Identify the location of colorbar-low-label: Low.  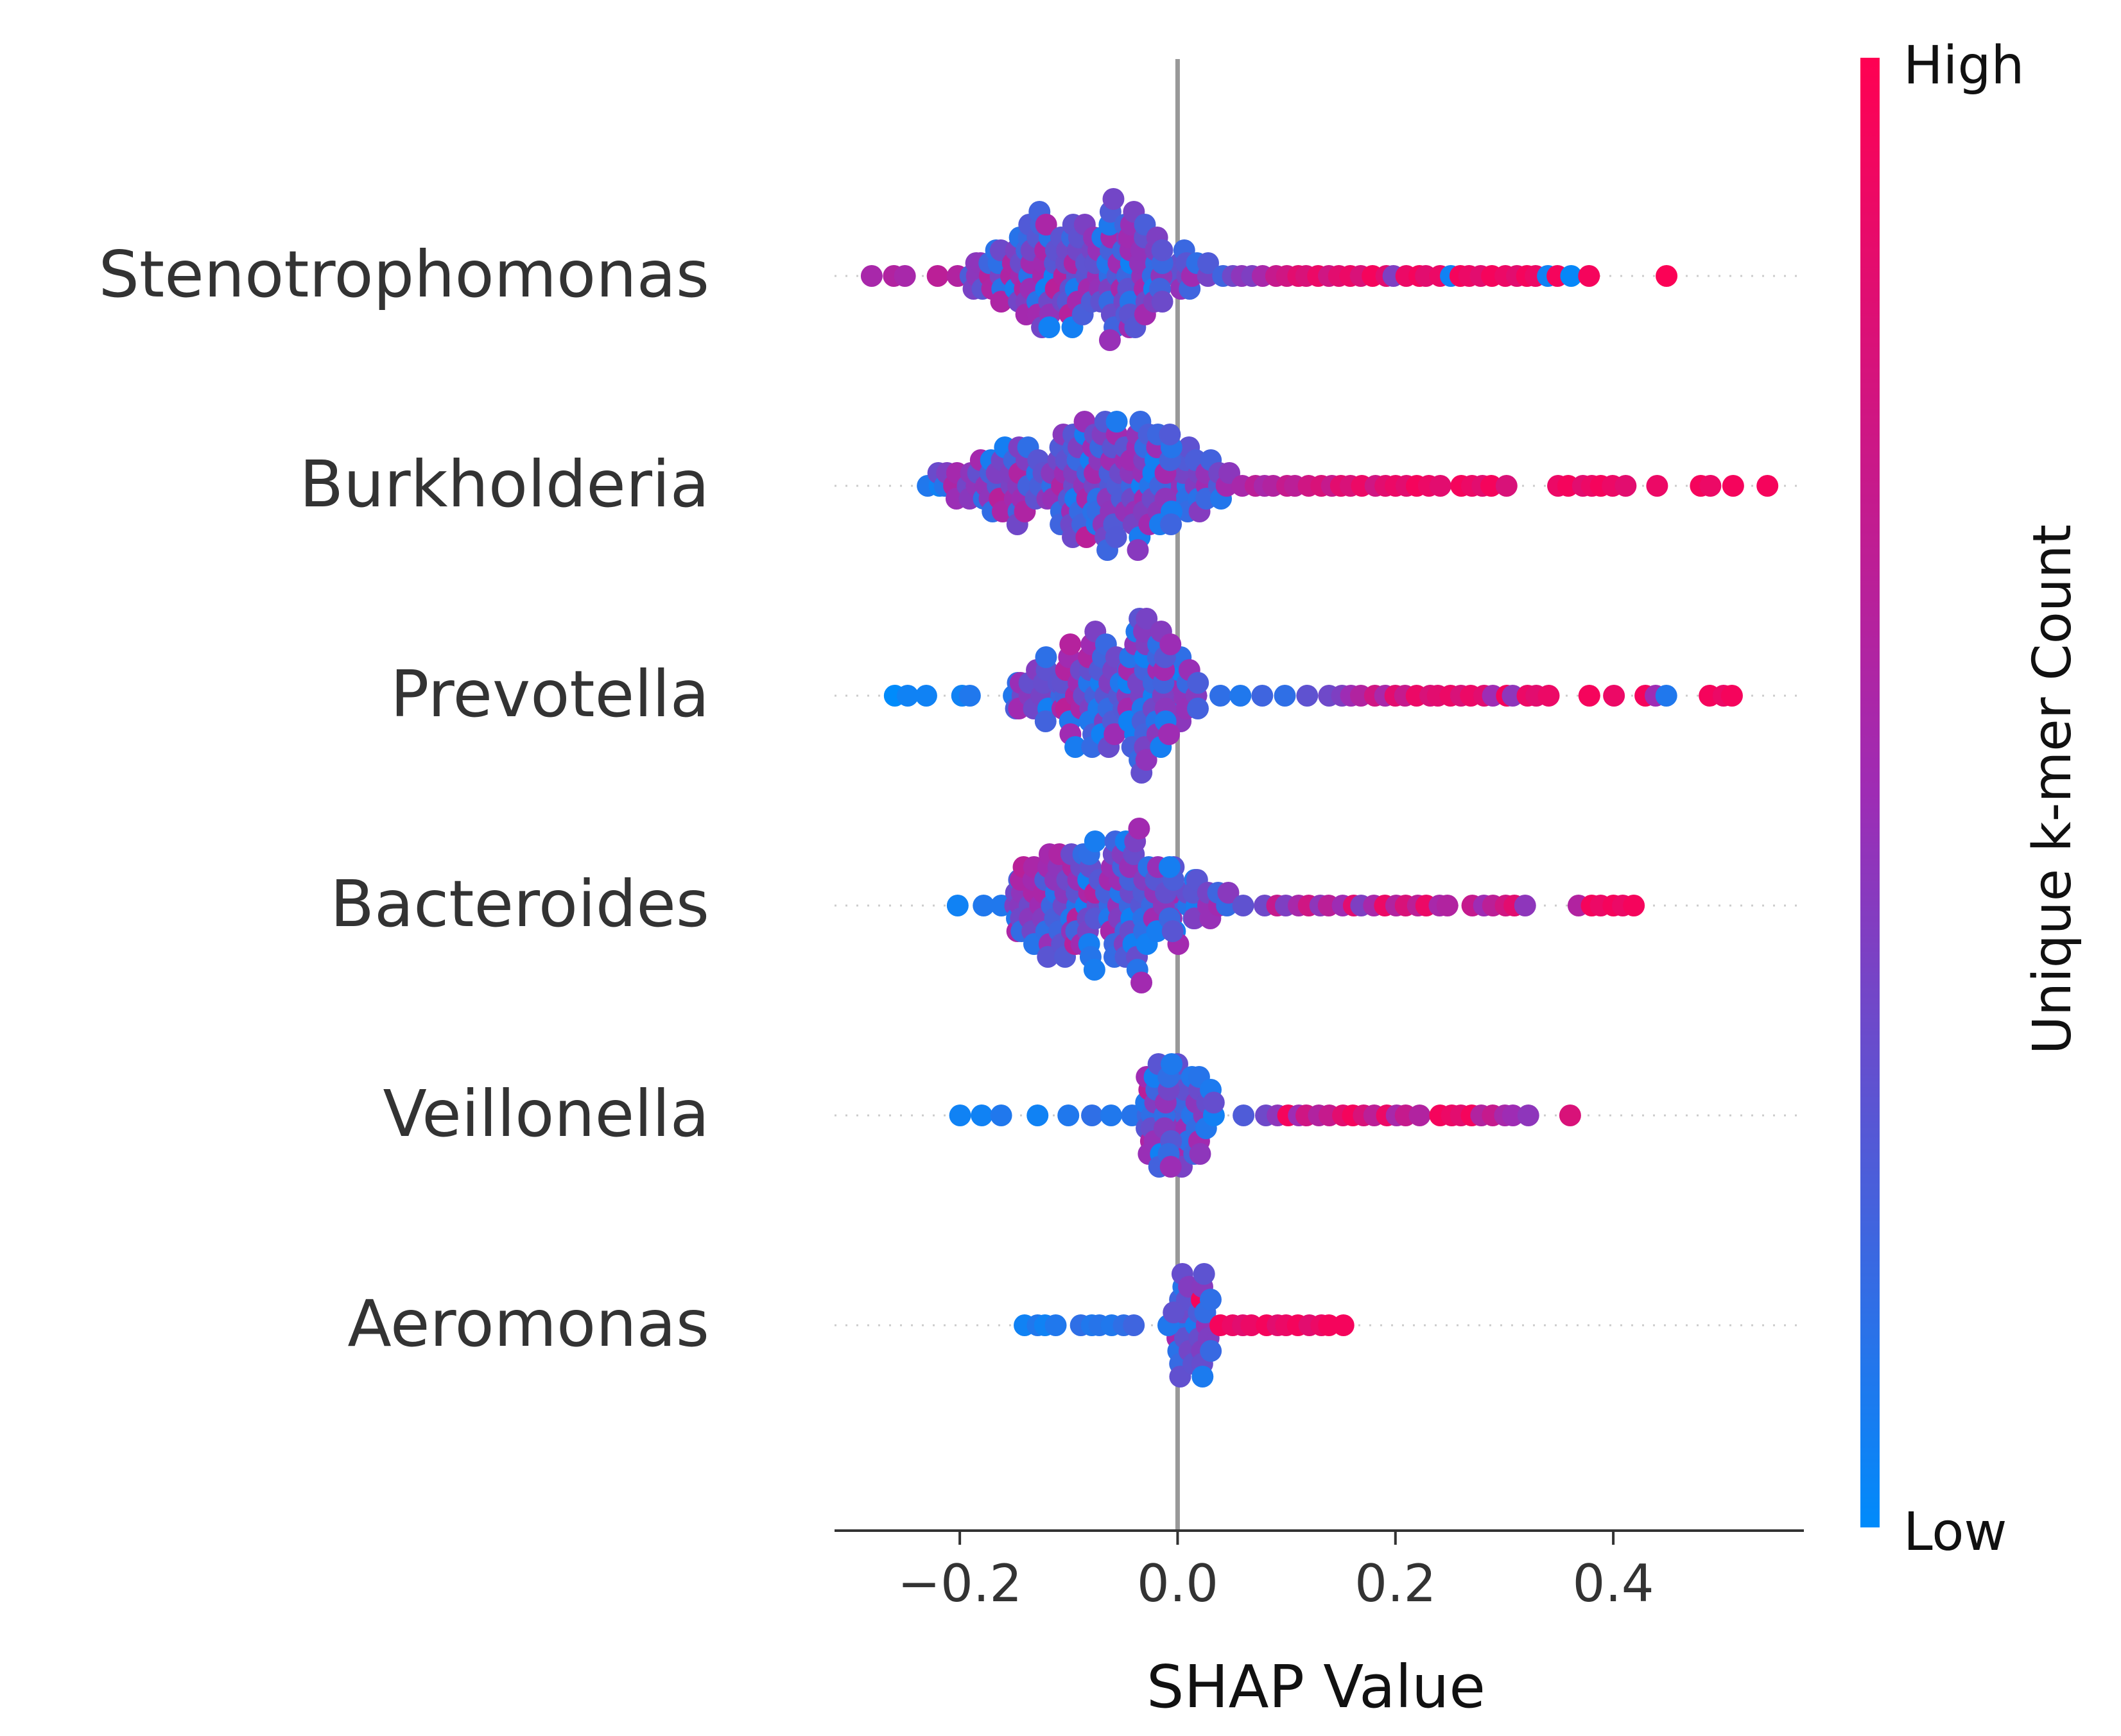
(1955, 1532).